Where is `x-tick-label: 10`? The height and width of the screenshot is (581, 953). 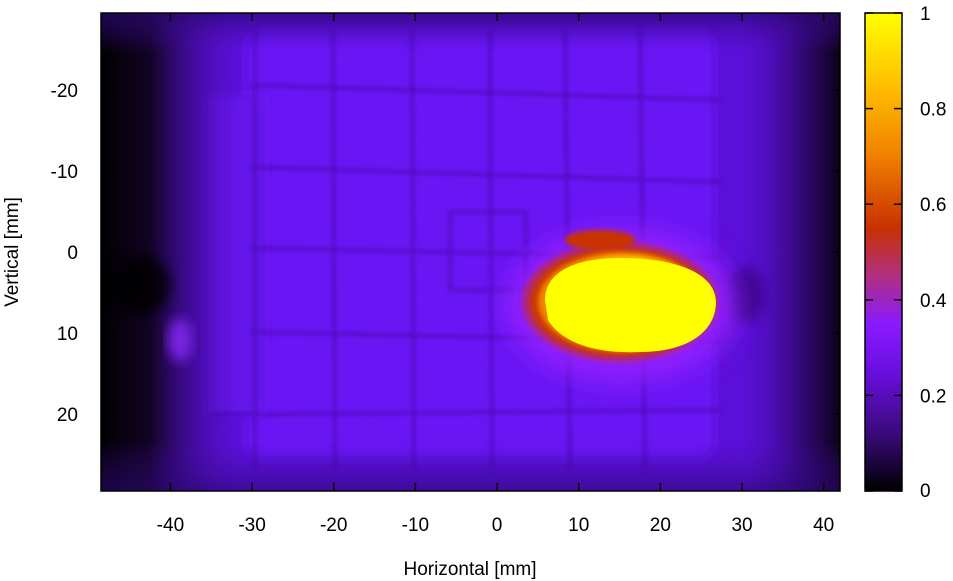
x-tick-label: 10 is located at coordinates (578, 525).